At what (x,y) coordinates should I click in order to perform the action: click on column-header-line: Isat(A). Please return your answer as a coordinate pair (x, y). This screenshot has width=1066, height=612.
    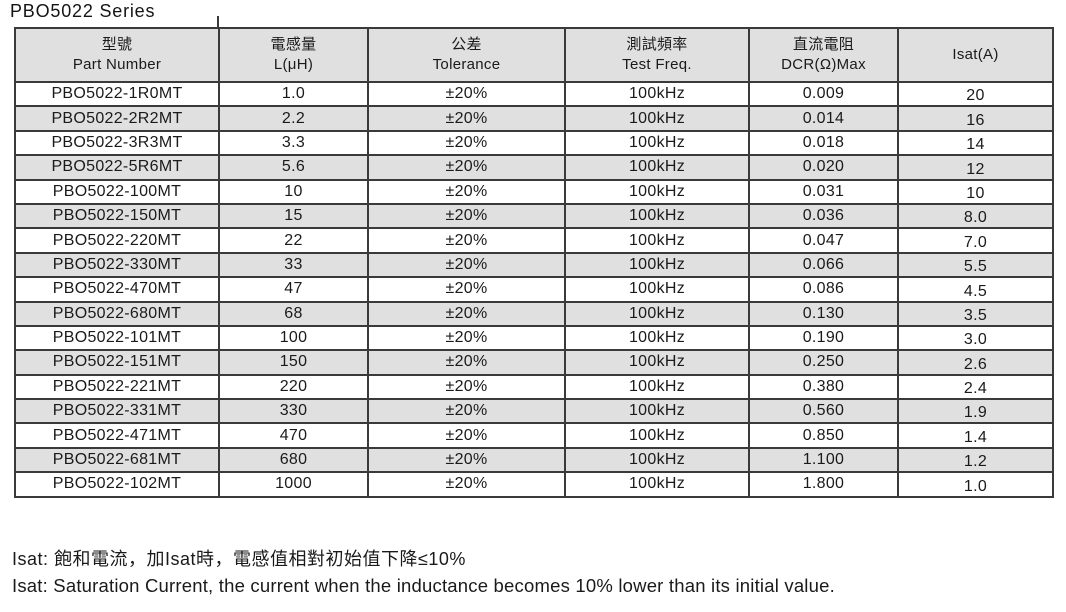
    Looking at the image, I should click on (975, 54).